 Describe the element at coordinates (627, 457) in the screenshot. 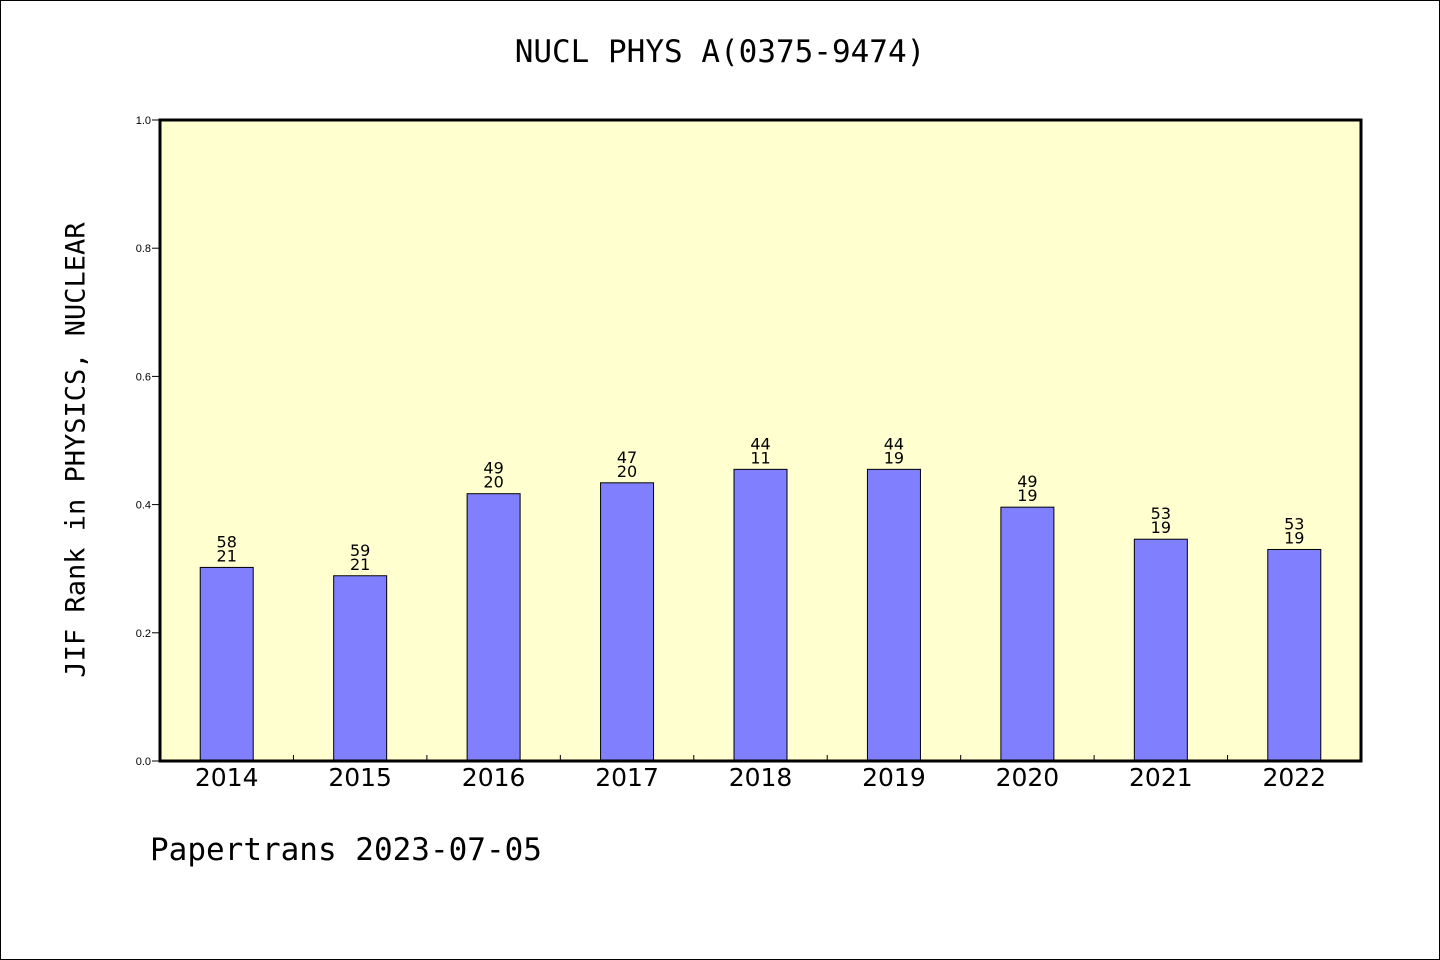

I see `bar-label-top: 47` at that location.